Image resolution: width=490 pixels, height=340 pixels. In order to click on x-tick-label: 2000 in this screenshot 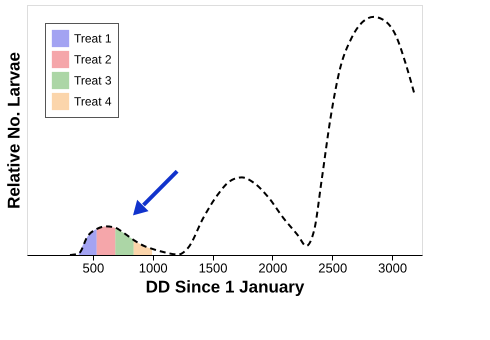, I will do `click(273, 268)`.